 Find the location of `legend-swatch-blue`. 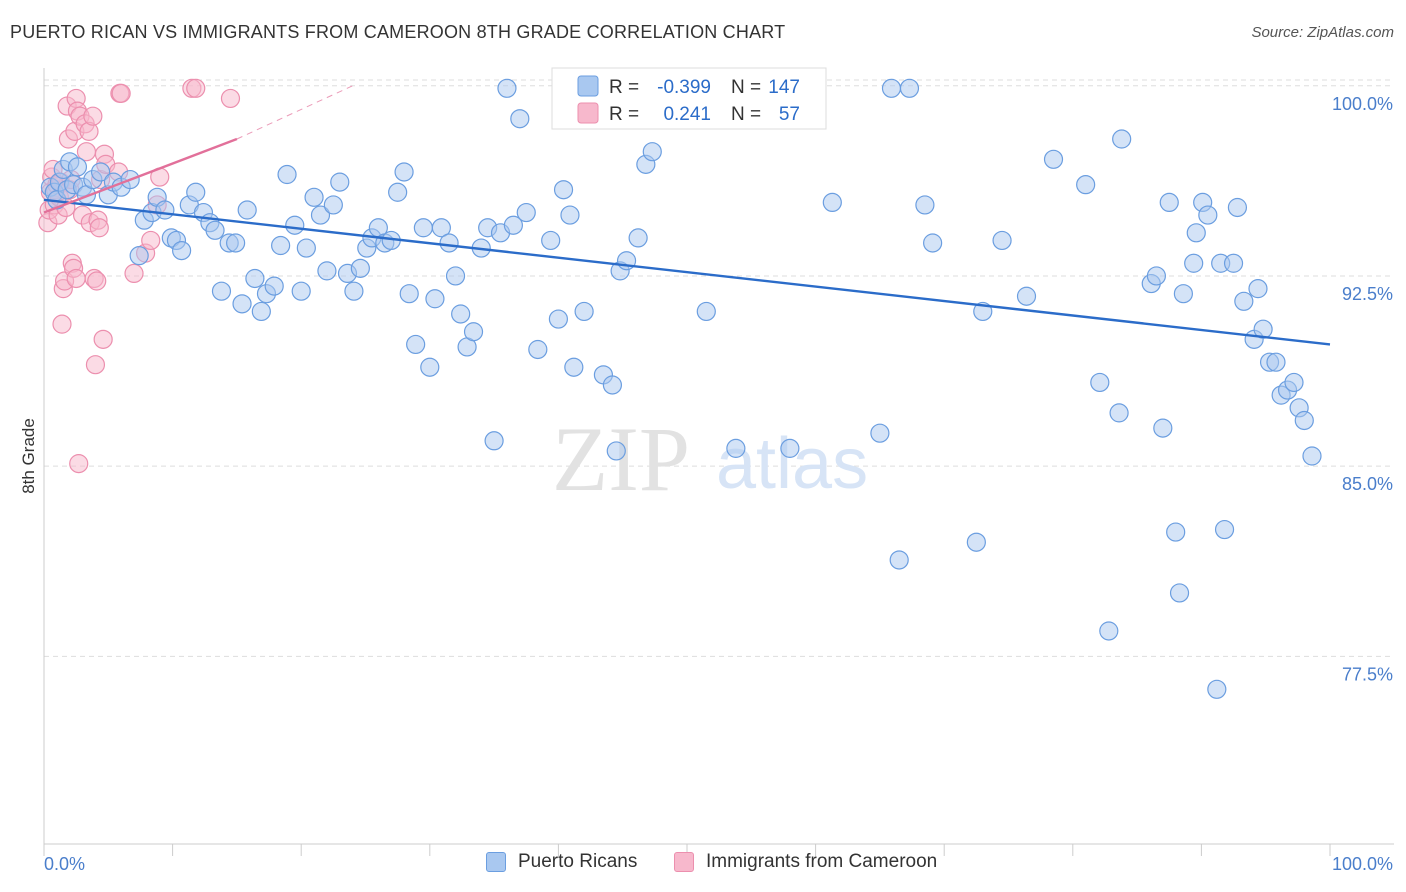

legend-swatch-blue is located at coordinates (588, 86).